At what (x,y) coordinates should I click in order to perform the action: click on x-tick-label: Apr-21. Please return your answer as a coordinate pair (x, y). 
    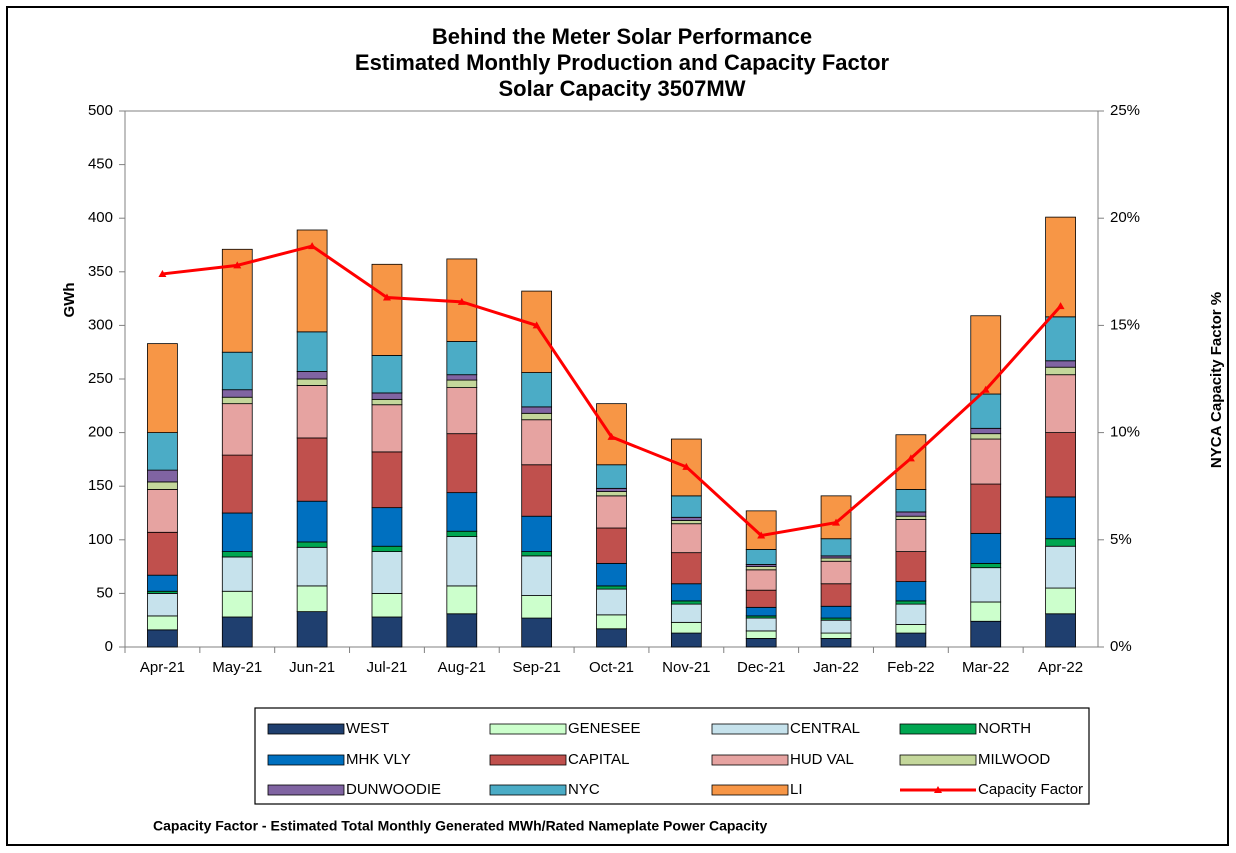
    Looking at the image, I should click on (162, 667).